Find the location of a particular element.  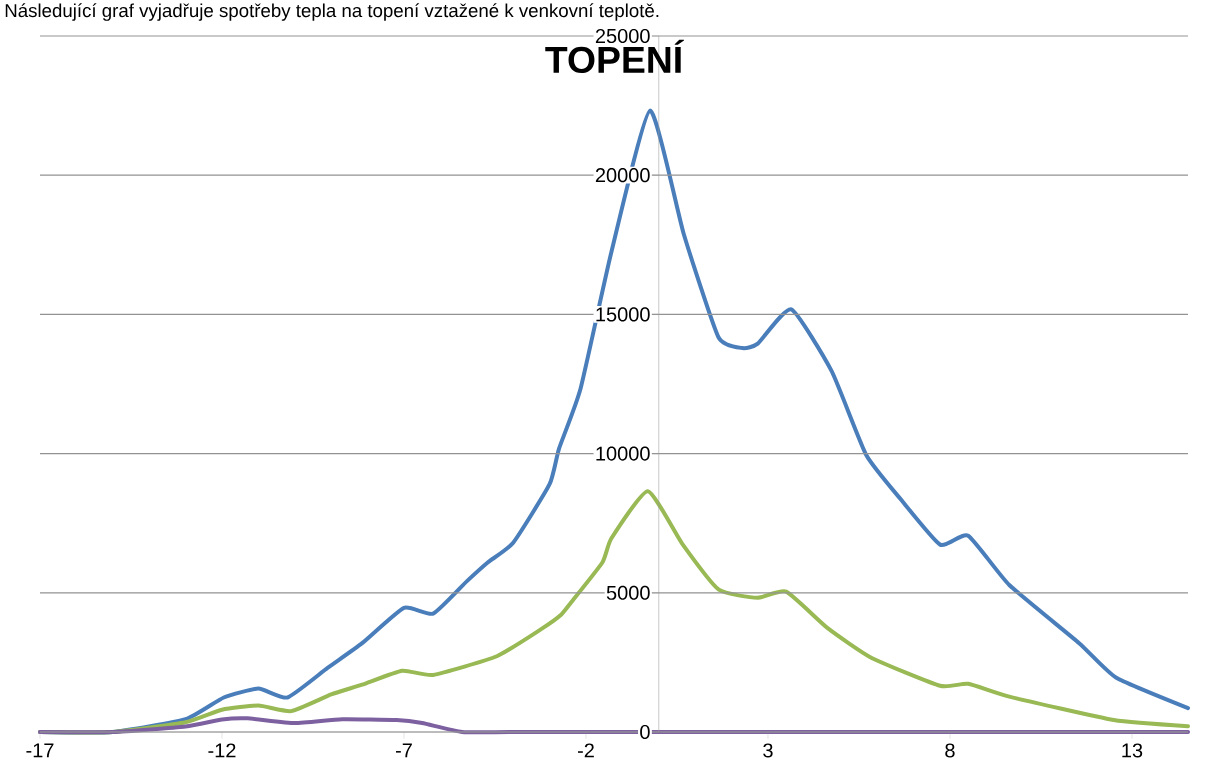

x-tick-label: -2 is located at coordinates (585, 750).